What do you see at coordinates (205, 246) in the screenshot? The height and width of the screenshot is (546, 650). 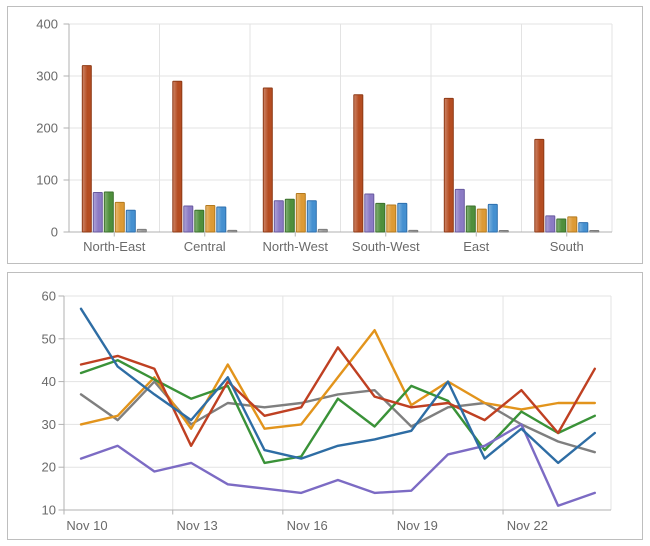 I see `x-axis-label: Central` at bounding box center [205, 246].